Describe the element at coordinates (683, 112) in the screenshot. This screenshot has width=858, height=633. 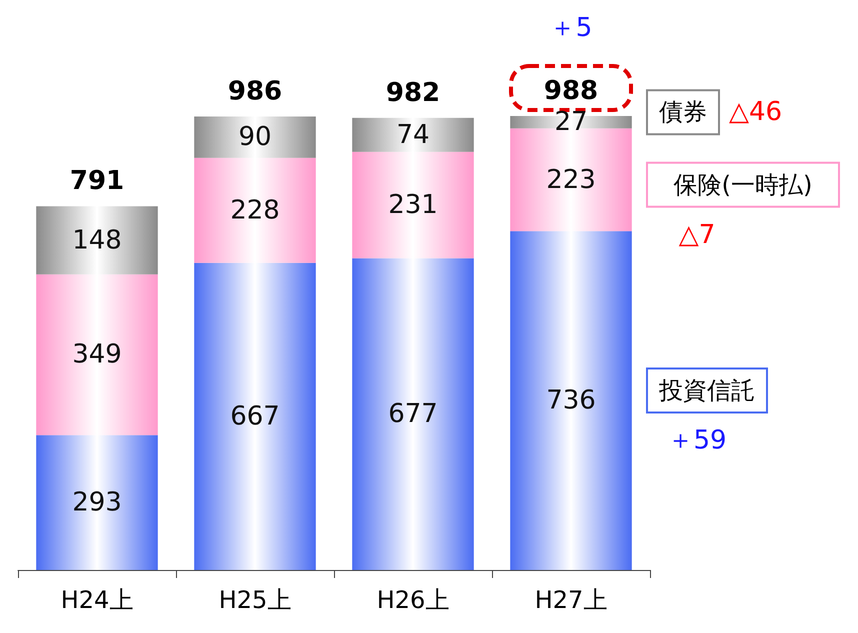
I see `series-label: 債券` at that location.